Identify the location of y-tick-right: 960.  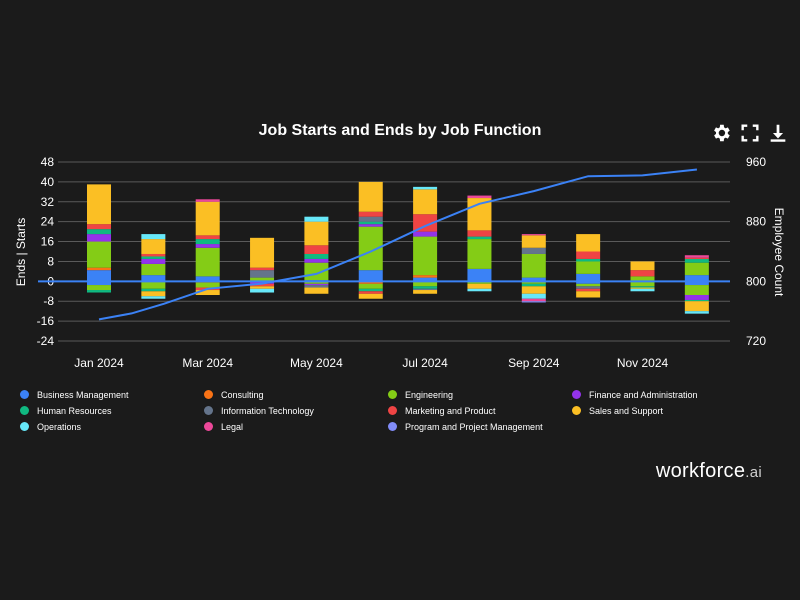
(756, 162).